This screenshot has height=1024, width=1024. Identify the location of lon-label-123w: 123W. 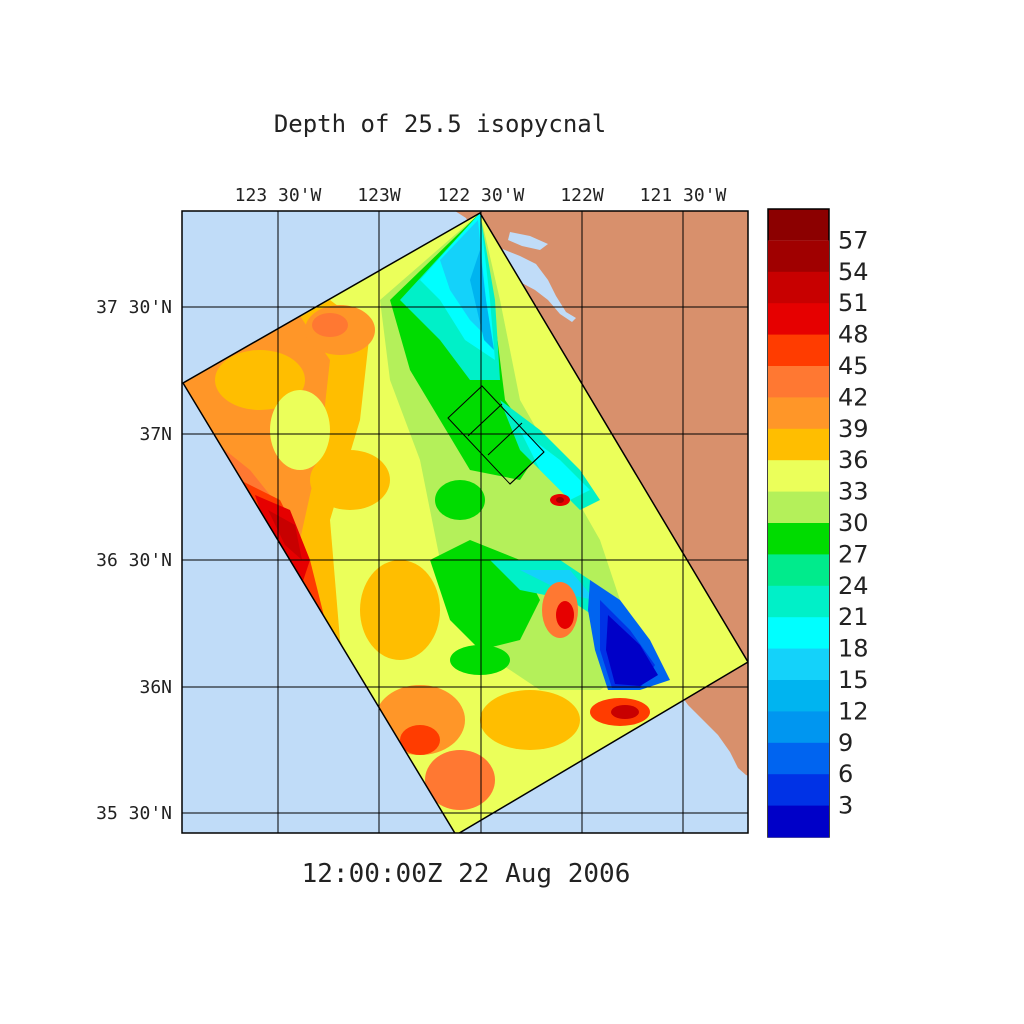
(379, 195).